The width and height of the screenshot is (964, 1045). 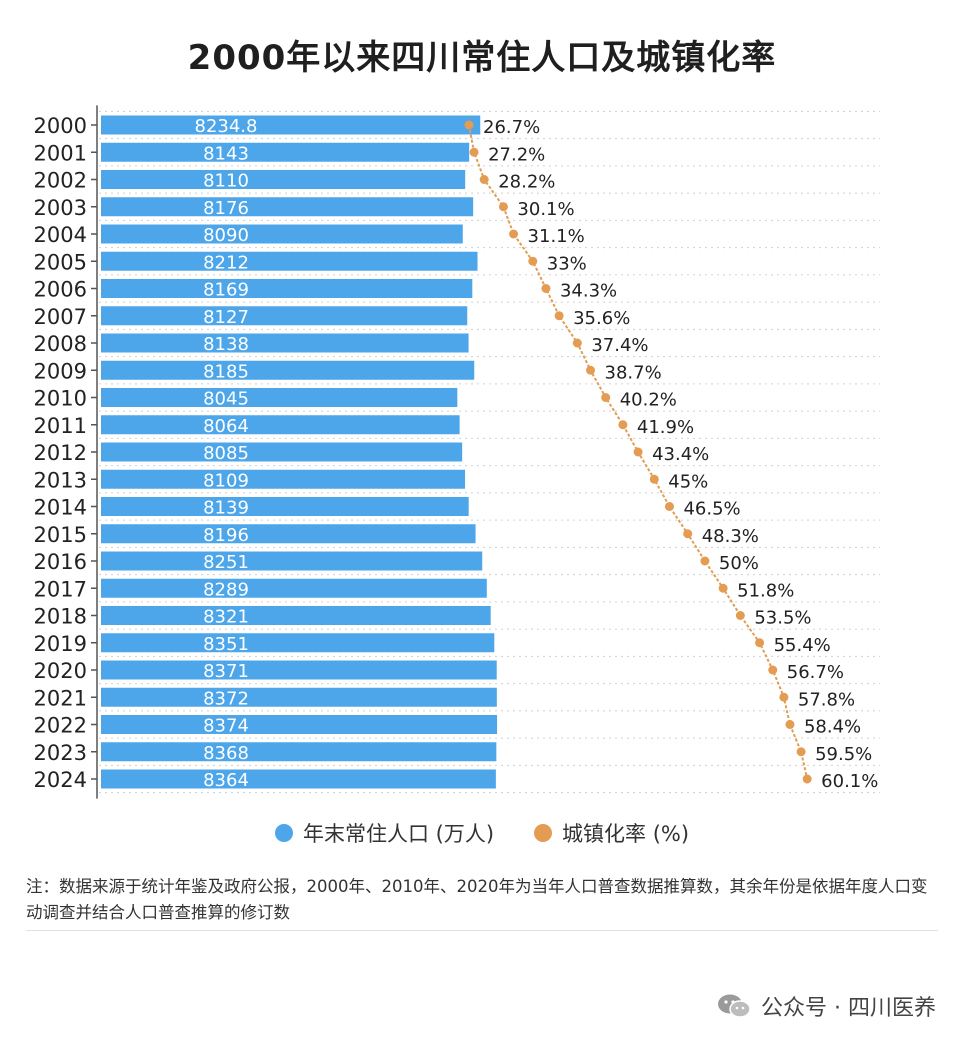 I want to click on urbanization-label: 40.2%, so click(x=648, y=400).